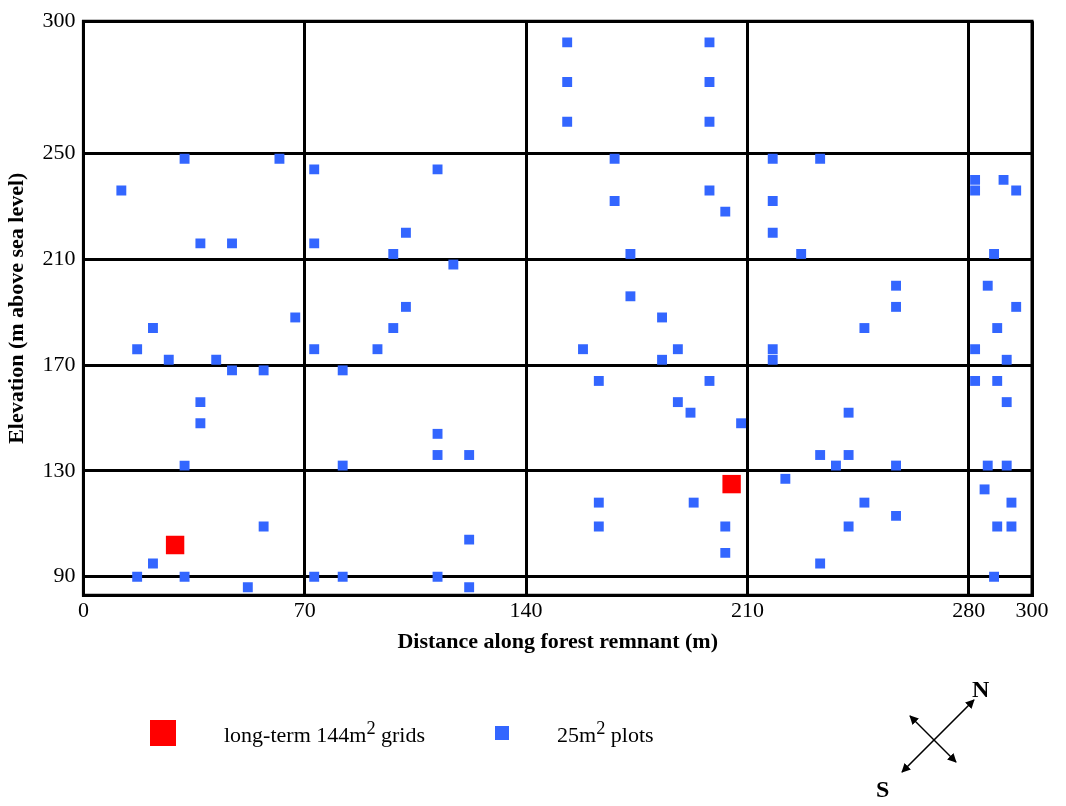 The image size is (1066, 806). Describe the element at coordinates (59, 19) in the screenshot. I see `y-tick-label: 300` at that location.